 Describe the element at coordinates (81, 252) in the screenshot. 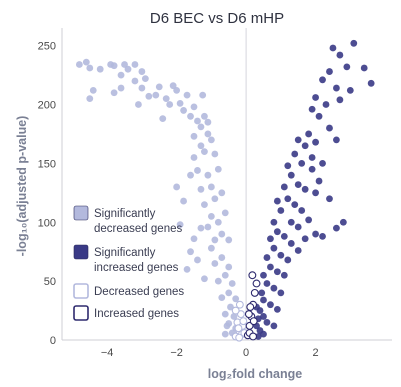

I see `legend-swatch` at that location.